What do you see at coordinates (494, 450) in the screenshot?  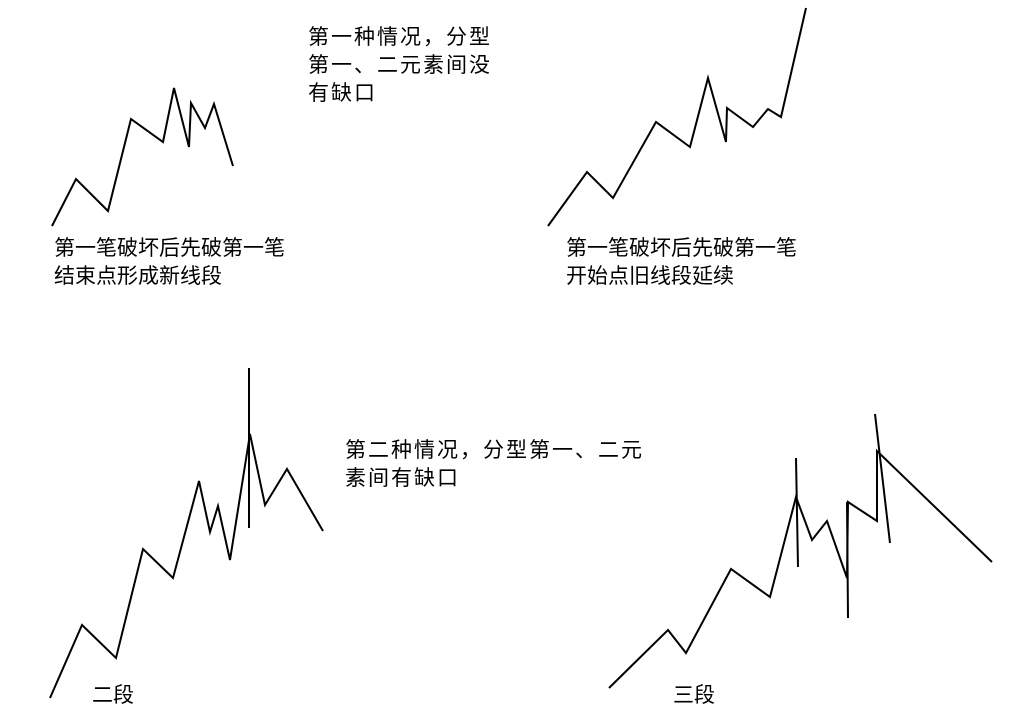 I see `caption-case2-line: 第二种情况，分型第一、二元` at bounding box center [494, 450].